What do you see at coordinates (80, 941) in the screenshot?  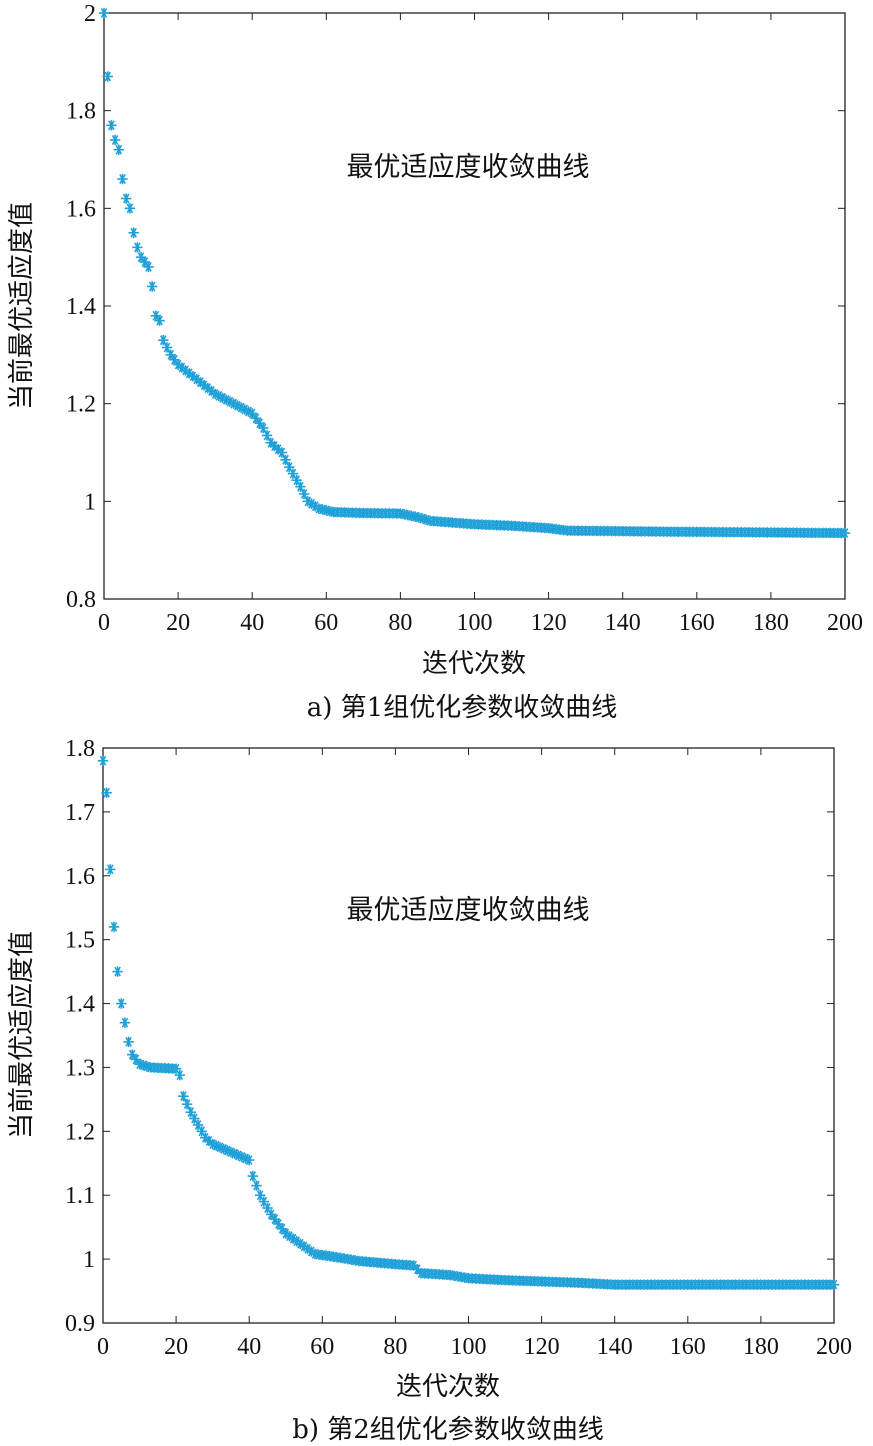 I see `y-tick-label: 1.5` at bounding box center [80, 941].